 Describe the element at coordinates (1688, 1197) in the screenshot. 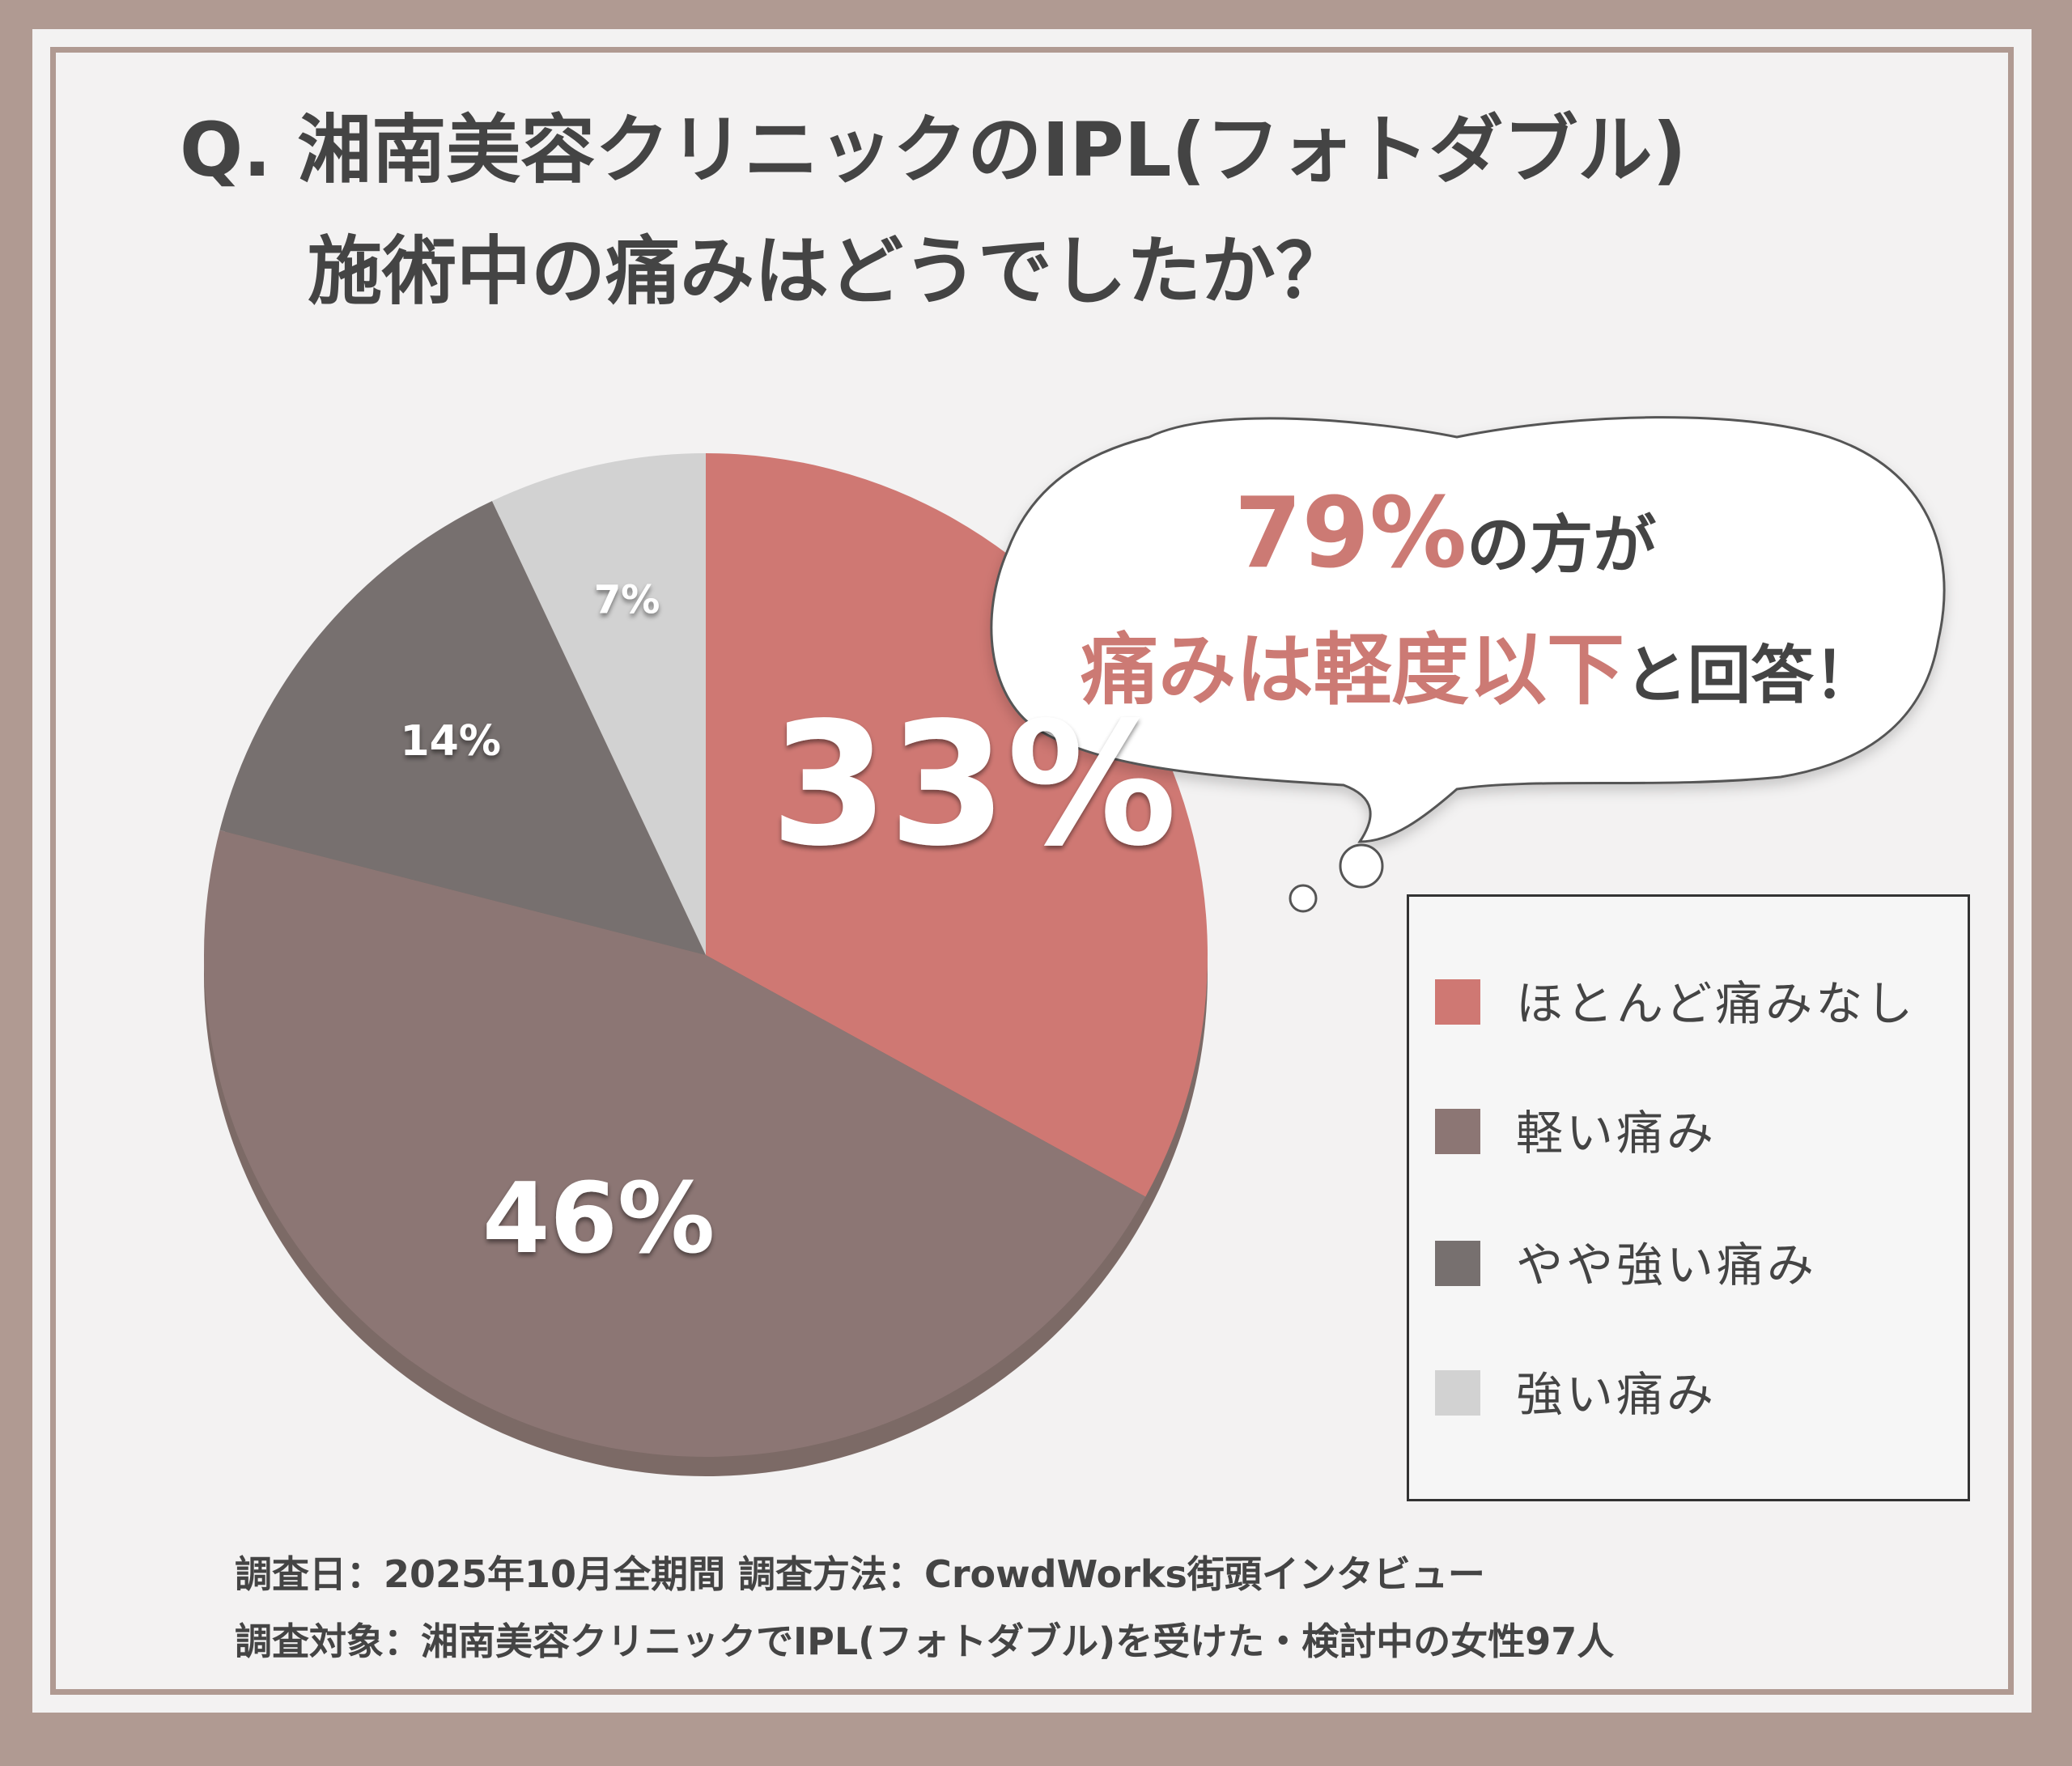

I see `chart-legend: ほとんど痛みなし 軽い痛み やや強い痛み 強い痛み` at that location.